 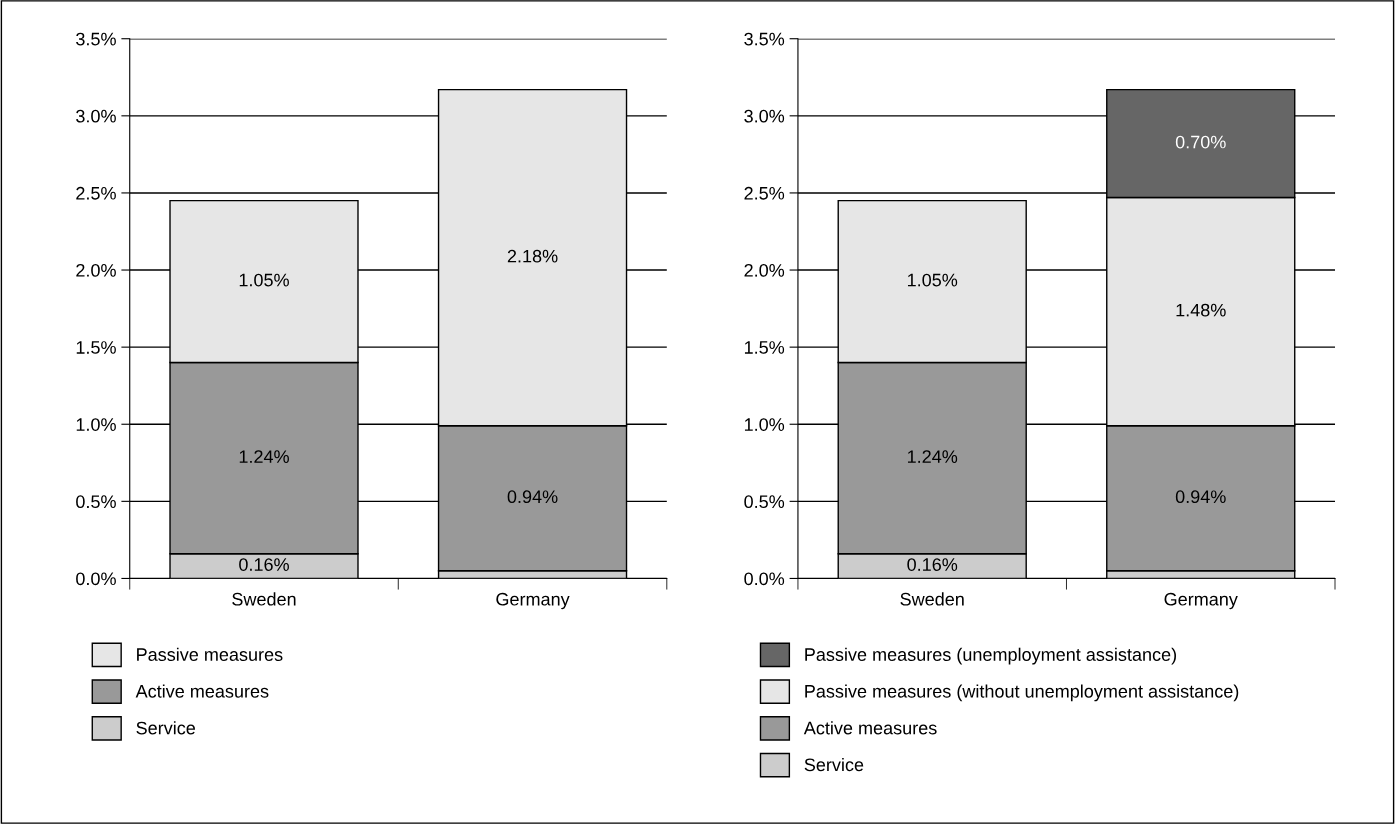 I want to click on data-label: 0.70%, so click(x=1200, y=142).